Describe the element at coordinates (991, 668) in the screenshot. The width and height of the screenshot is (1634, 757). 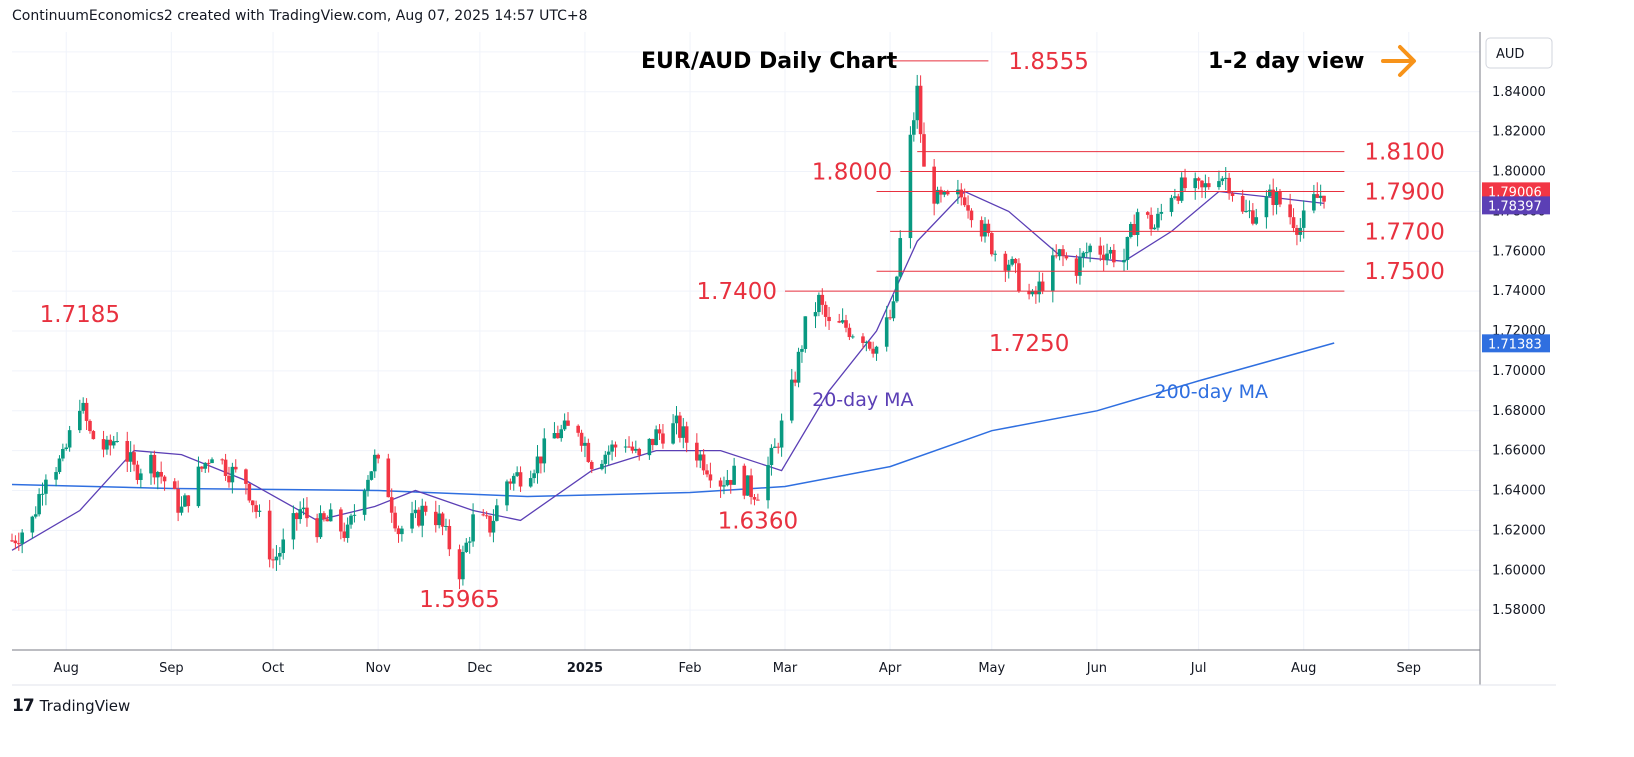
I see `x-tick-label: May` at that location.